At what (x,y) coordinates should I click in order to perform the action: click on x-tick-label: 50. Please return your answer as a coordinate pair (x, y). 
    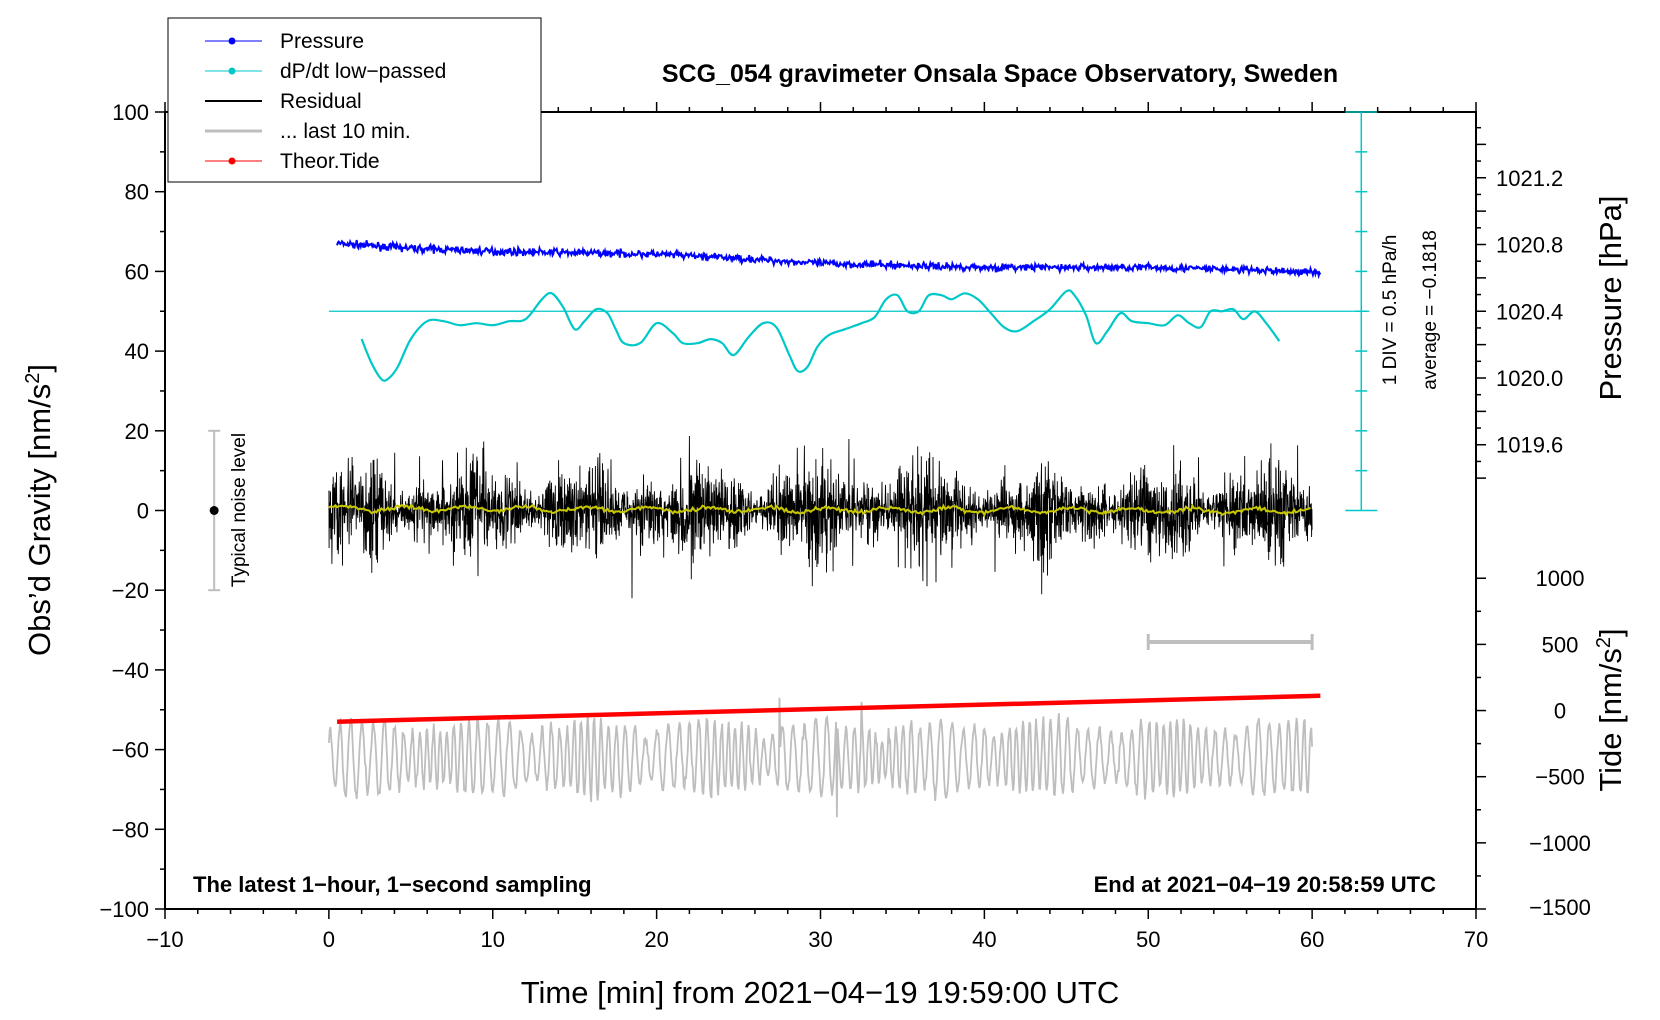
    Looking at the image, I should click on (1148, 939).